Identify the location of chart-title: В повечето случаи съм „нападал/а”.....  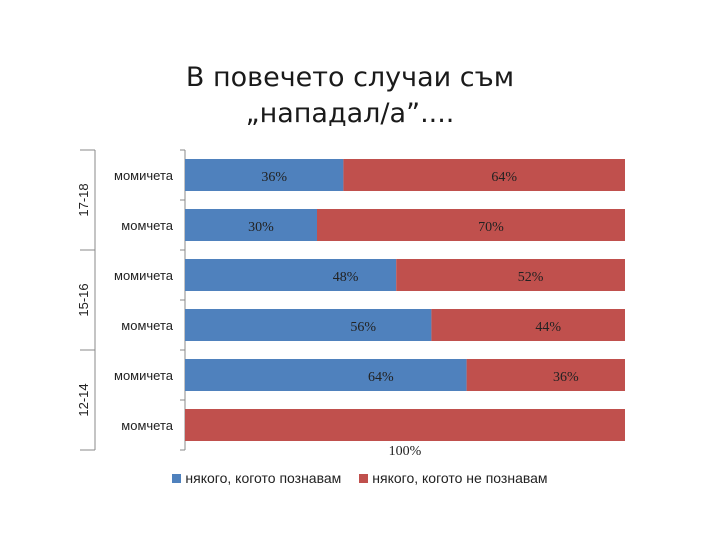
(350, 96).